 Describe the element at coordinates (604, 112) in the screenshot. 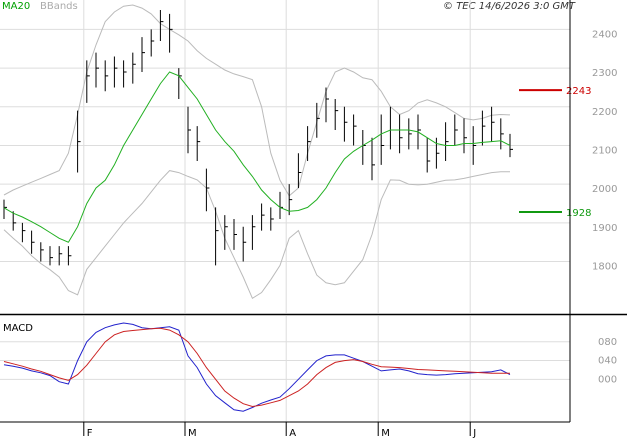

I see `y-tick-label: 2200` at that location.